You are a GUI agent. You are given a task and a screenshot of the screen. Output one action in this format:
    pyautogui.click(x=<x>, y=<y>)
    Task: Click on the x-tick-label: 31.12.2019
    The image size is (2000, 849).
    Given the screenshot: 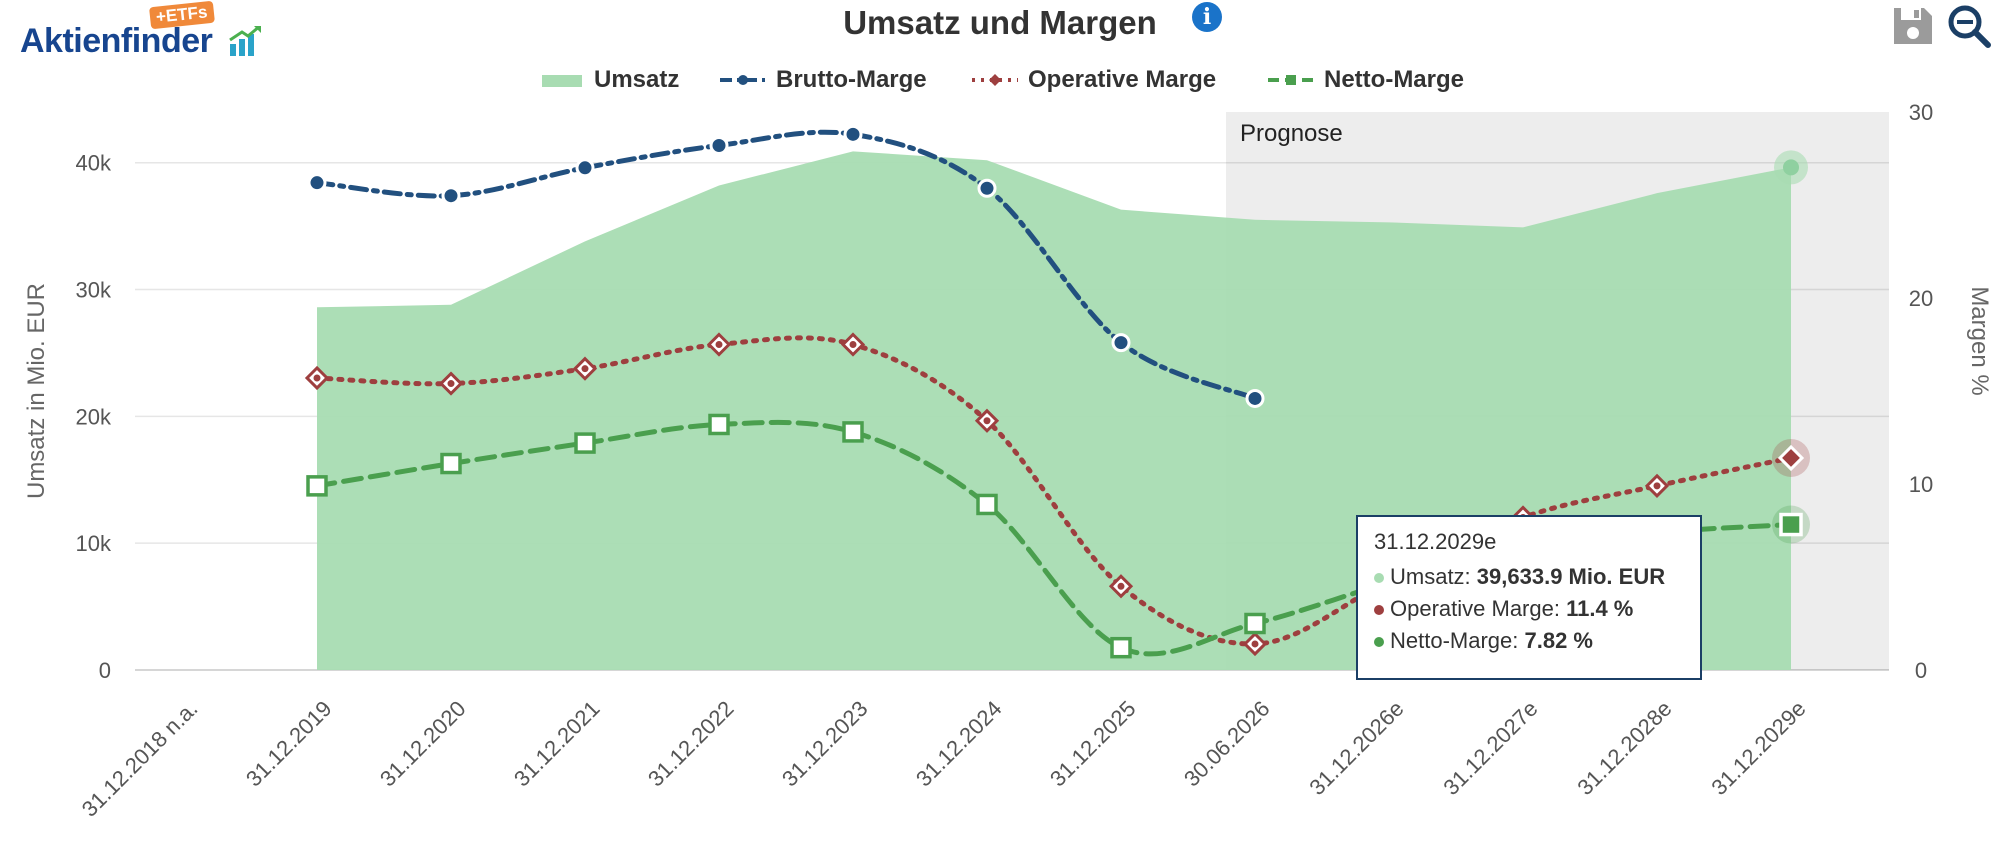 What is the action you would take?
    pyautogui.click(x=289, y=744)
    